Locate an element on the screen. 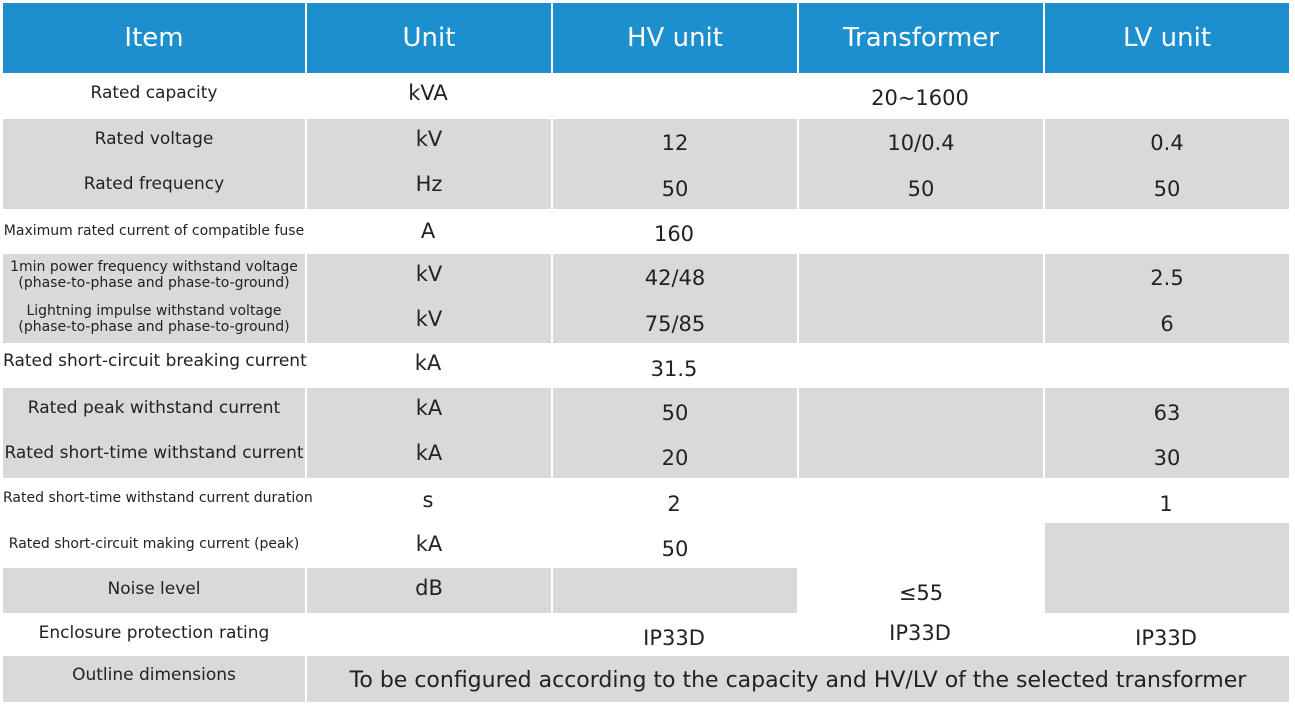  row-merged-value: 20~1600 is located at coordinates (920, 98).